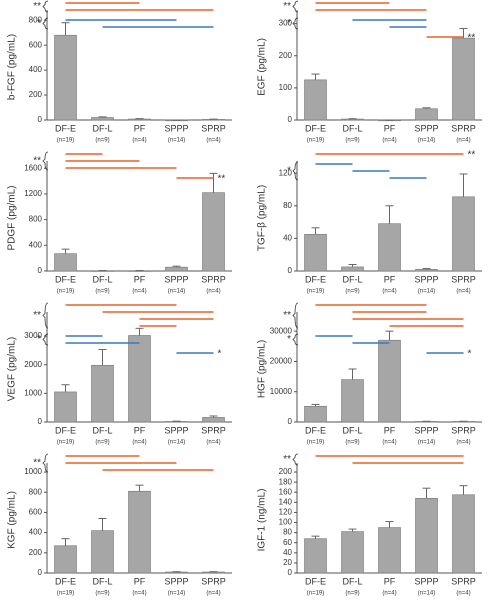 The image size is (500, 604). I want to click on y-tick-label: 140, so click(286, 501).